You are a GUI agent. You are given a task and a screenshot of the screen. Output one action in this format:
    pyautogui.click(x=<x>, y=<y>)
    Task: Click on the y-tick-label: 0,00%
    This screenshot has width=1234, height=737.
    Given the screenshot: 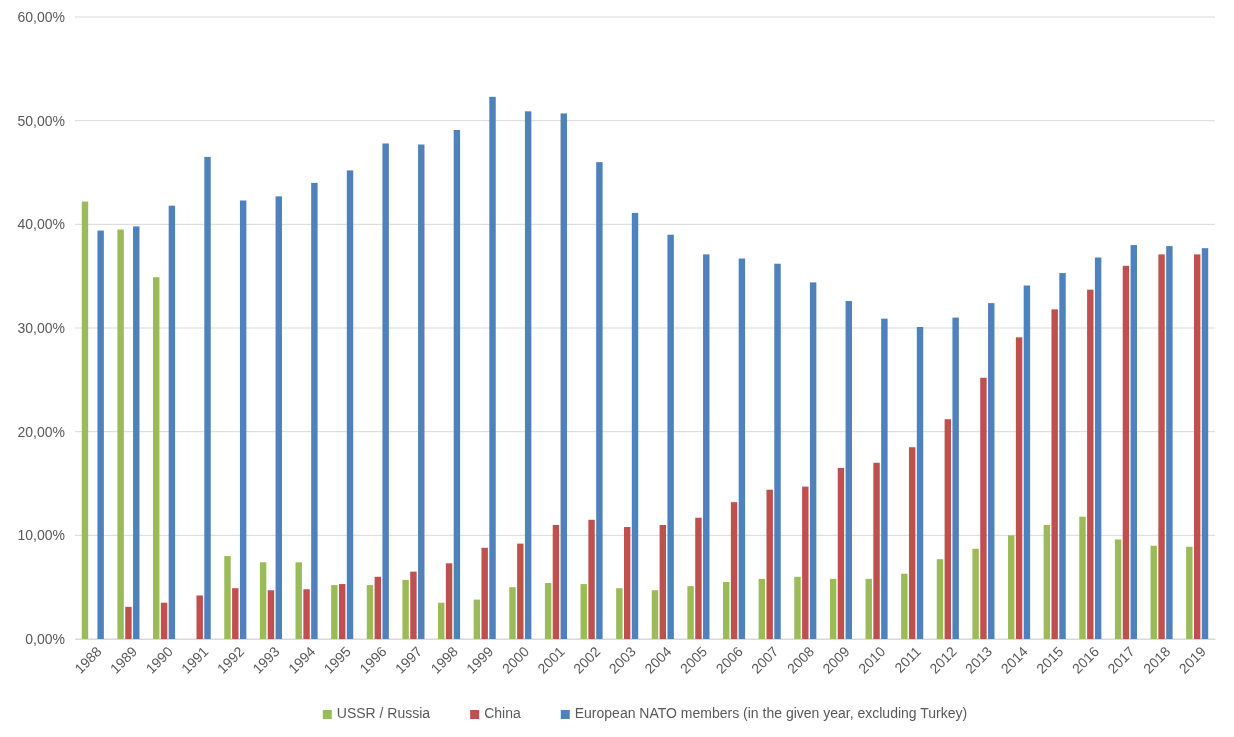 What is the action you would take?
    pyautogui.click(x=45, y=638)
    